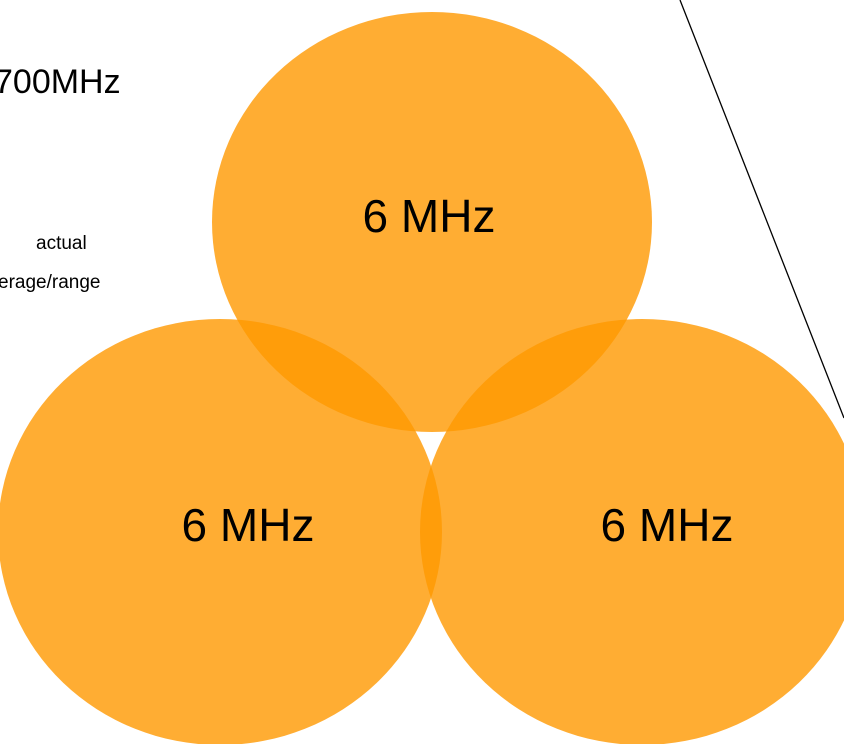  Describe the element at coordinates (248, 525) in the screenshot. I see `circle-label-bottom-left: 6 MHz` at that location.